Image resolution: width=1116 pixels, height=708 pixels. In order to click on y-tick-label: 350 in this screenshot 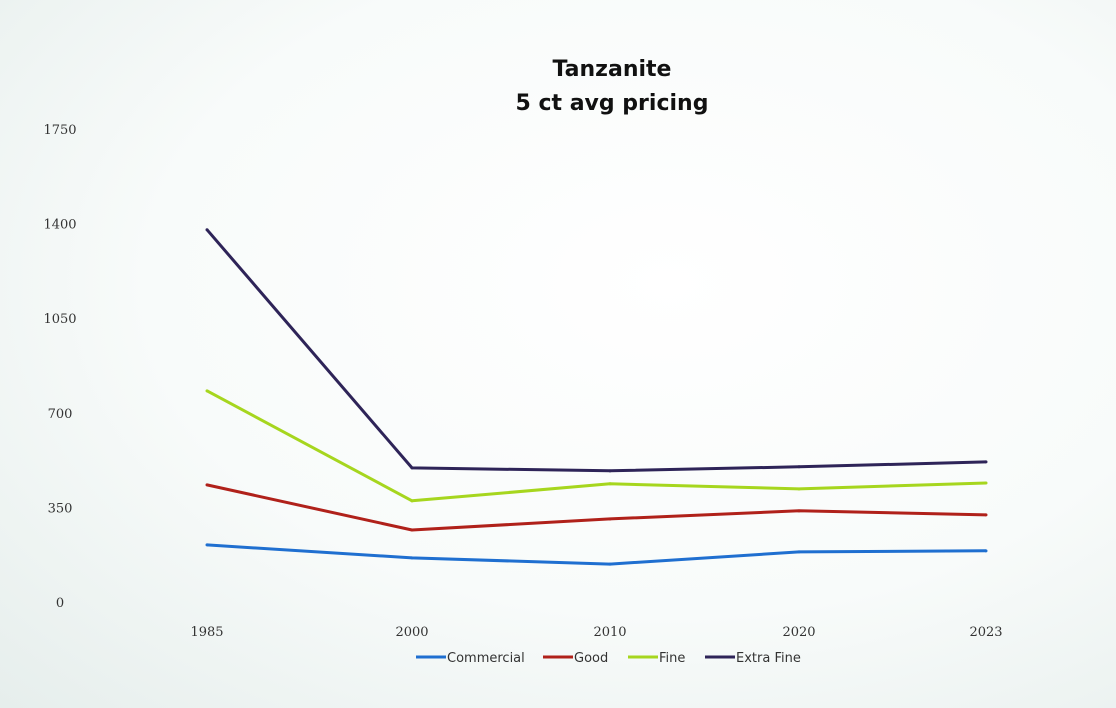, I will do `click(60, 508)`.